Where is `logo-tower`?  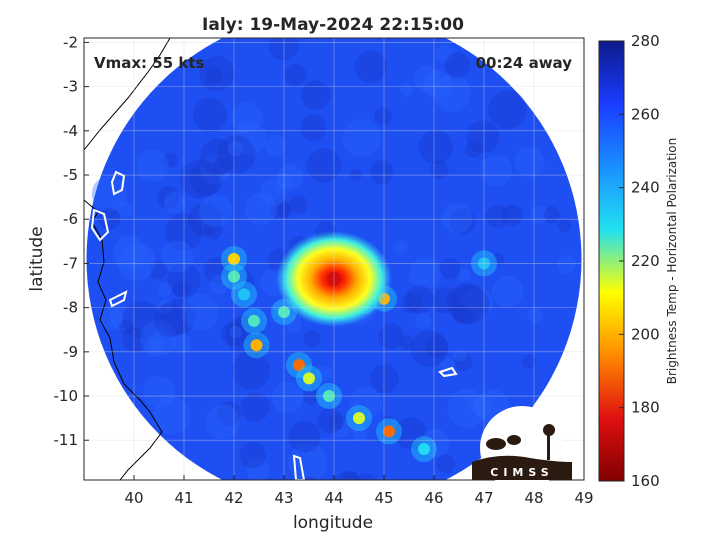 logo-tower is located at coordinates (548, 446).